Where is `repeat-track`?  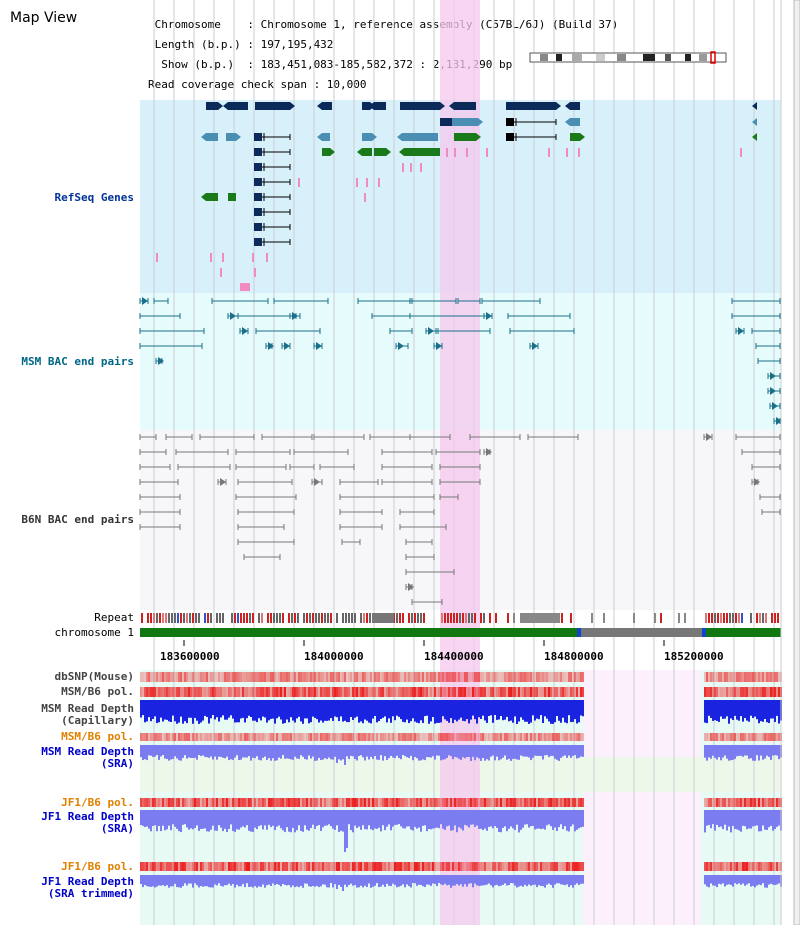 repeat-track is located at coordinates (460, 618).